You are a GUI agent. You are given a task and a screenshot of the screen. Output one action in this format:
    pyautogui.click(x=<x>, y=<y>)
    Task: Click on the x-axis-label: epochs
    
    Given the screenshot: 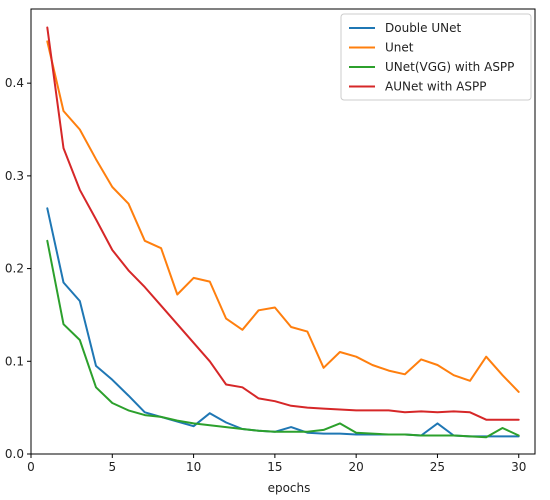 What is the action you would take?
    pyautogui.click(x=289, y=488)
    